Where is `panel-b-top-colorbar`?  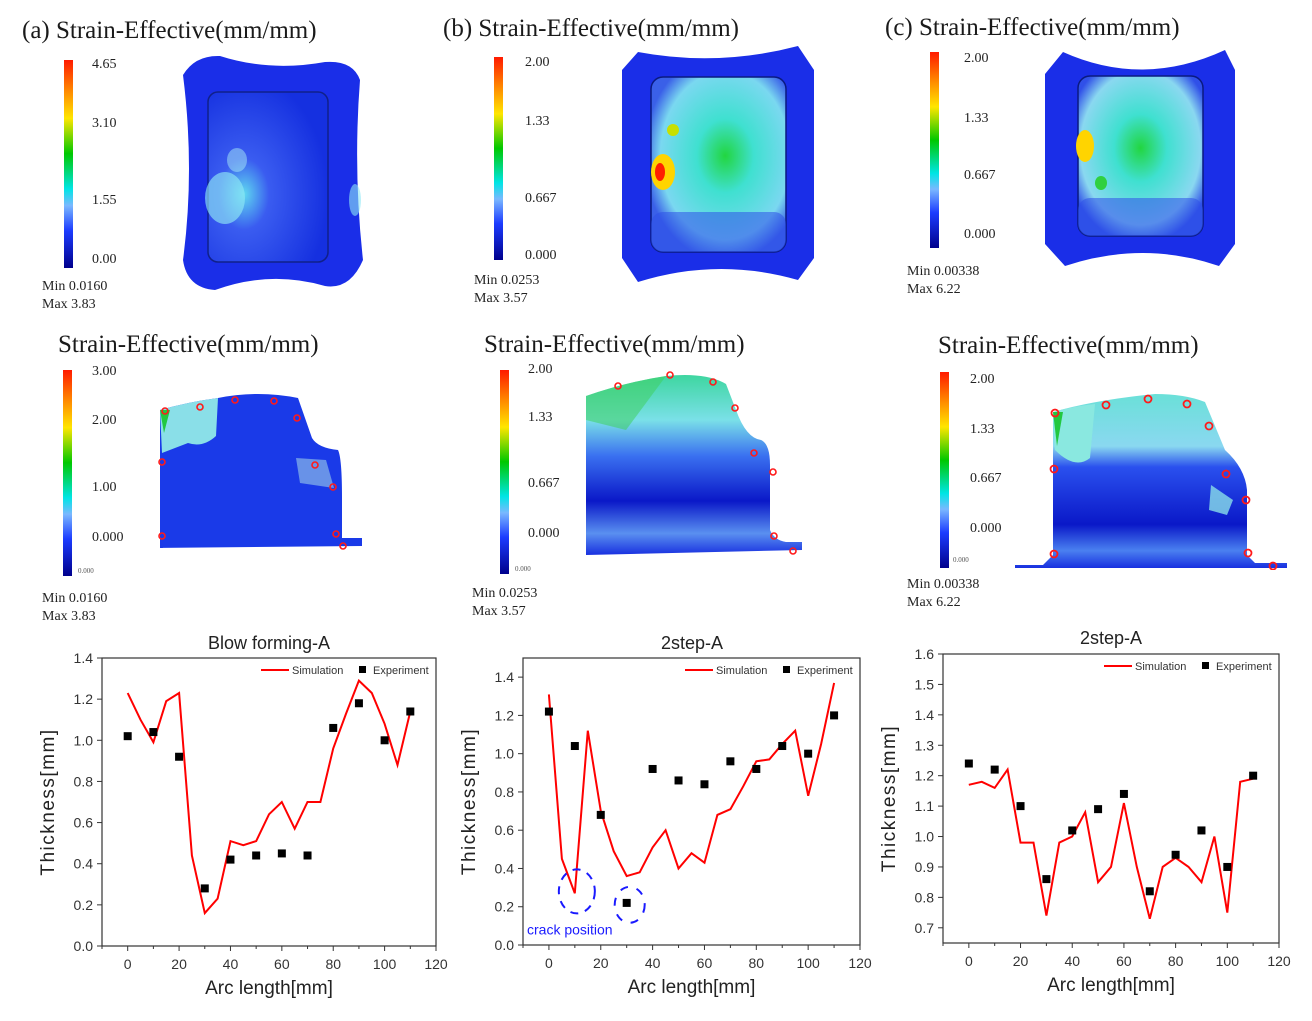
panel-b-top-colorbar is located at coordinates (498, 158).